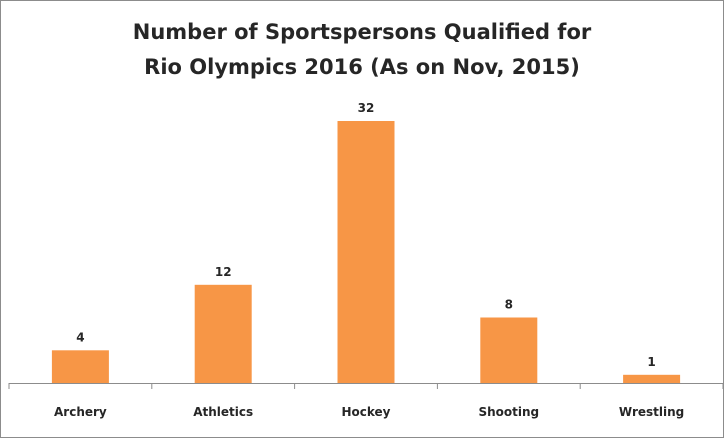 Image resolution: width=724 pixels, height=438 pixels. Describe the element at coordinates (366, 108) in the screenshot. I see `data-label-hockey: 32` at that location.